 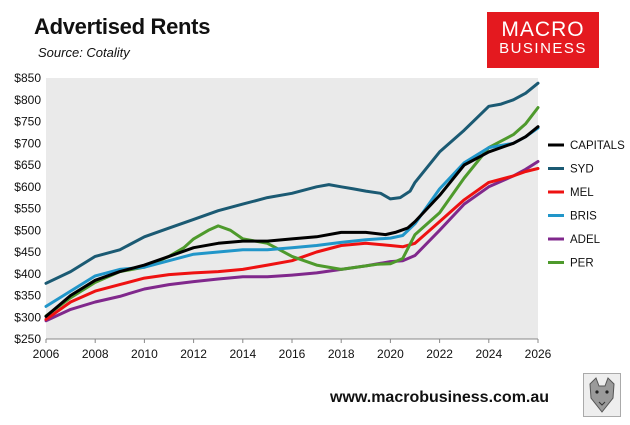 What do you see at coordinates (27, 100) in the screenshot?
I see `y-tick-label: $800` at bounding box center [27, 100].